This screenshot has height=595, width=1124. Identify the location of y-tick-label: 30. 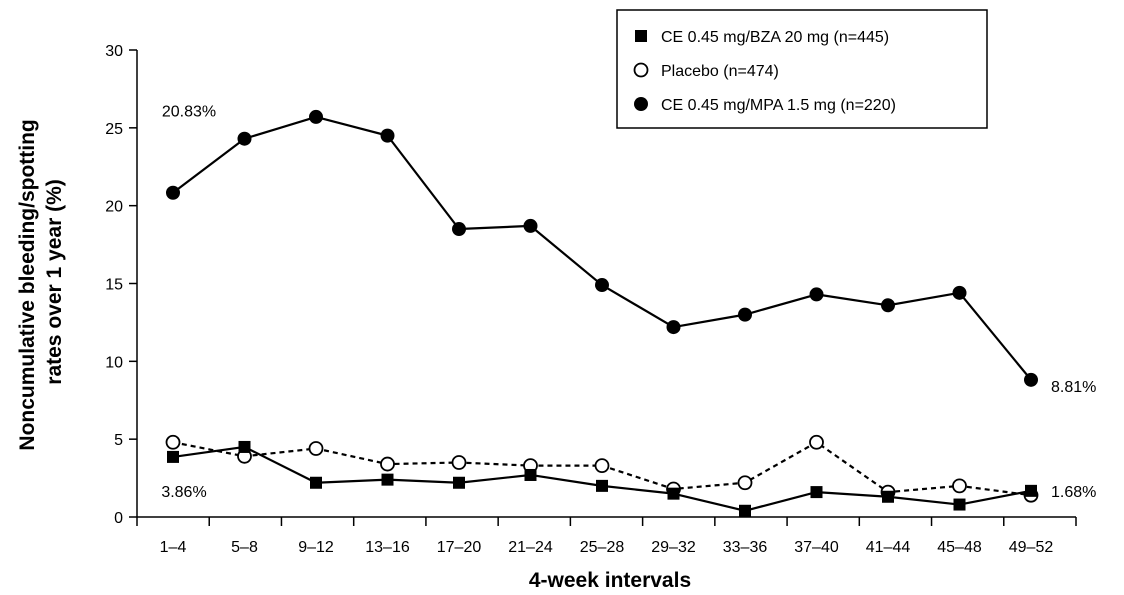
(114, 51).